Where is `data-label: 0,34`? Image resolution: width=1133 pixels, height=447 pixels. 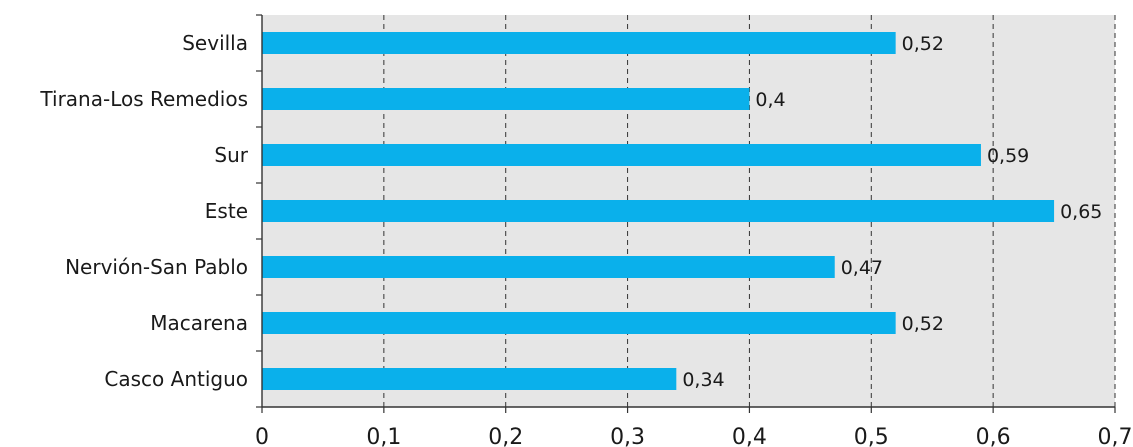
data-label: 0,34 is located at coordinates (703, 380).